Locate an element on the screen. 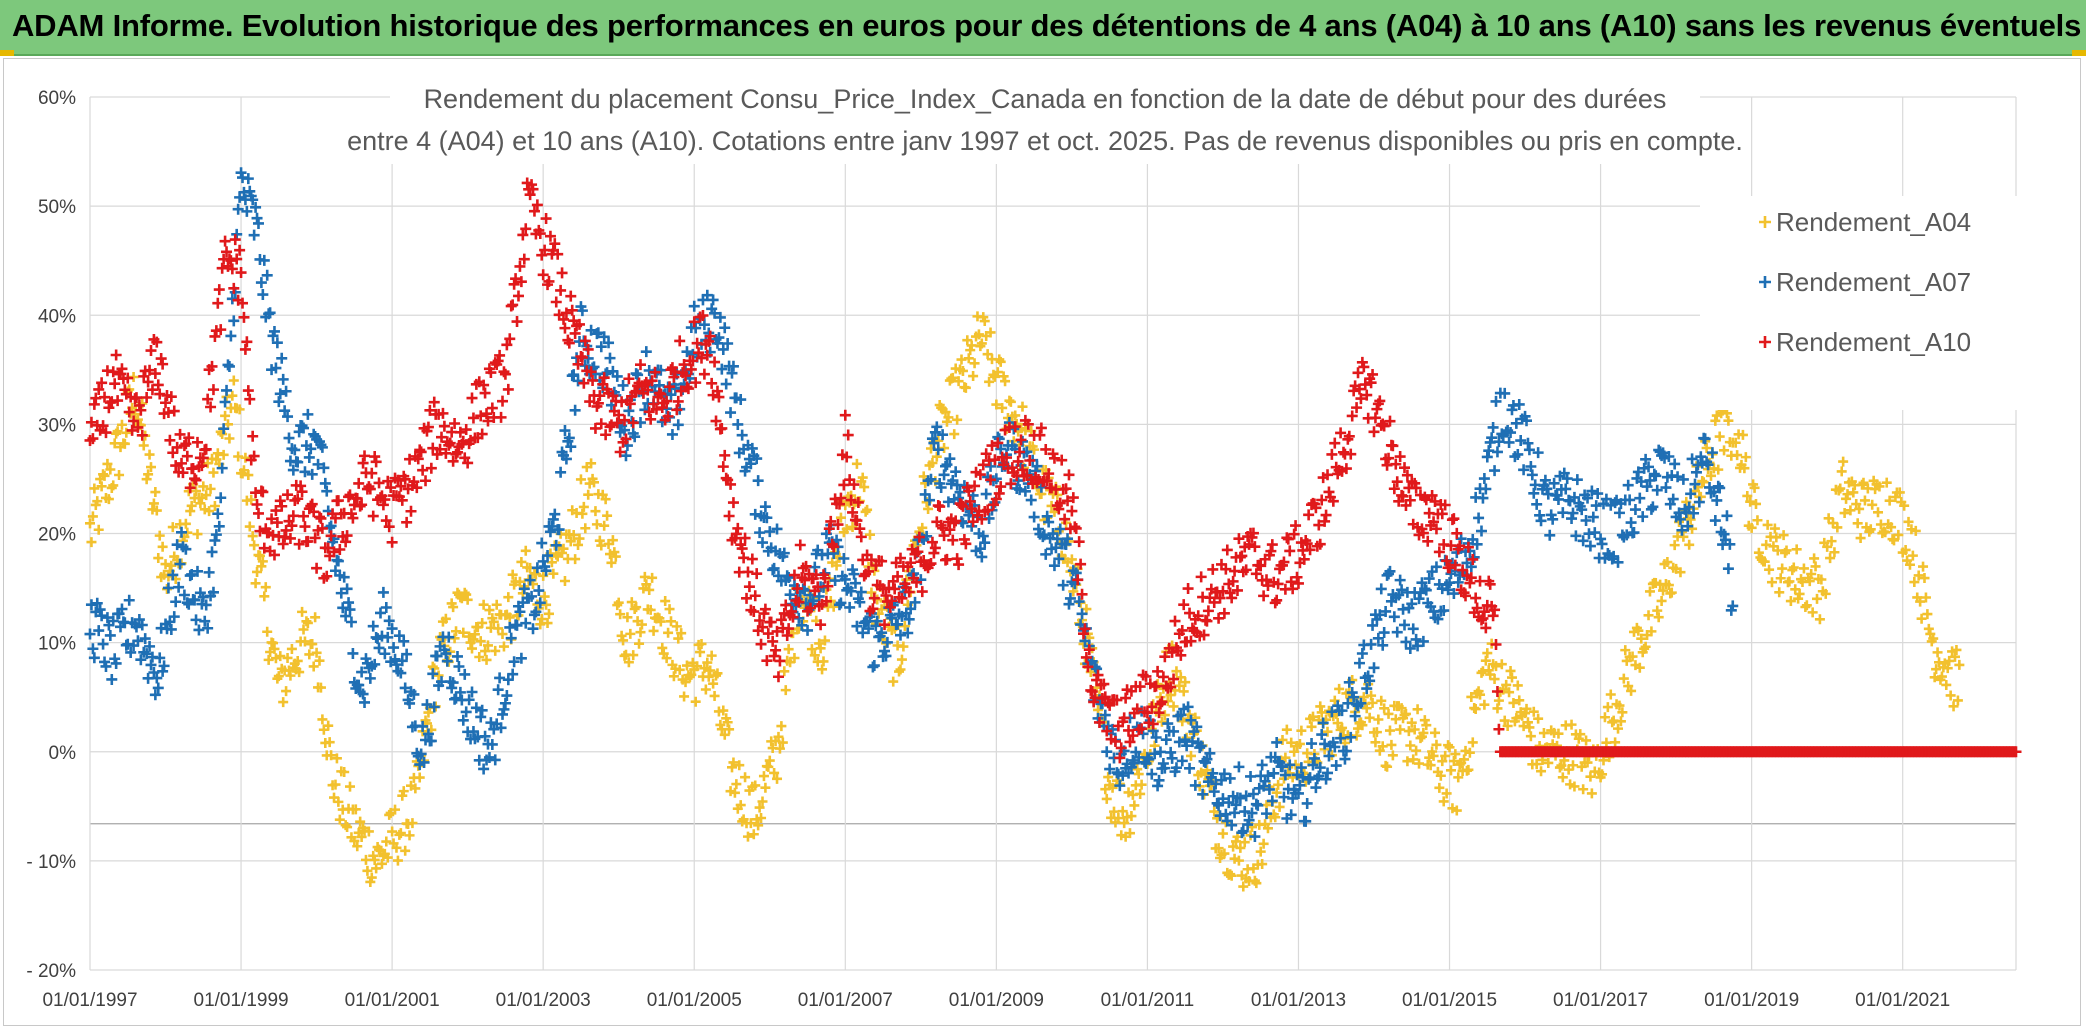 Image resolution: width=2086 pixels, height=1032 pixels. x-tick-label: 01/01/1997 is located at coordinates (89, 1000).